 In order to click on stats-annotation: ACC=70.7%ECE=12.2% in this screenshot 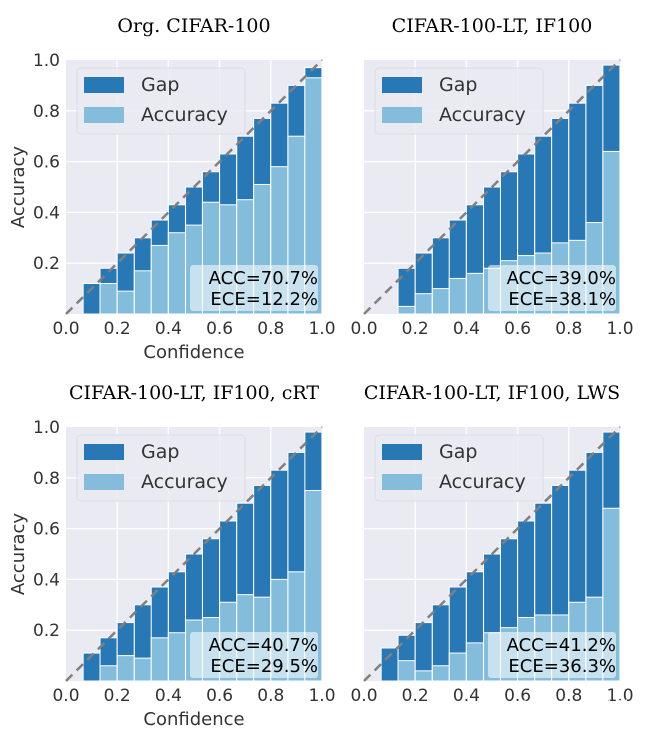, I will do `click(254, 288)`.